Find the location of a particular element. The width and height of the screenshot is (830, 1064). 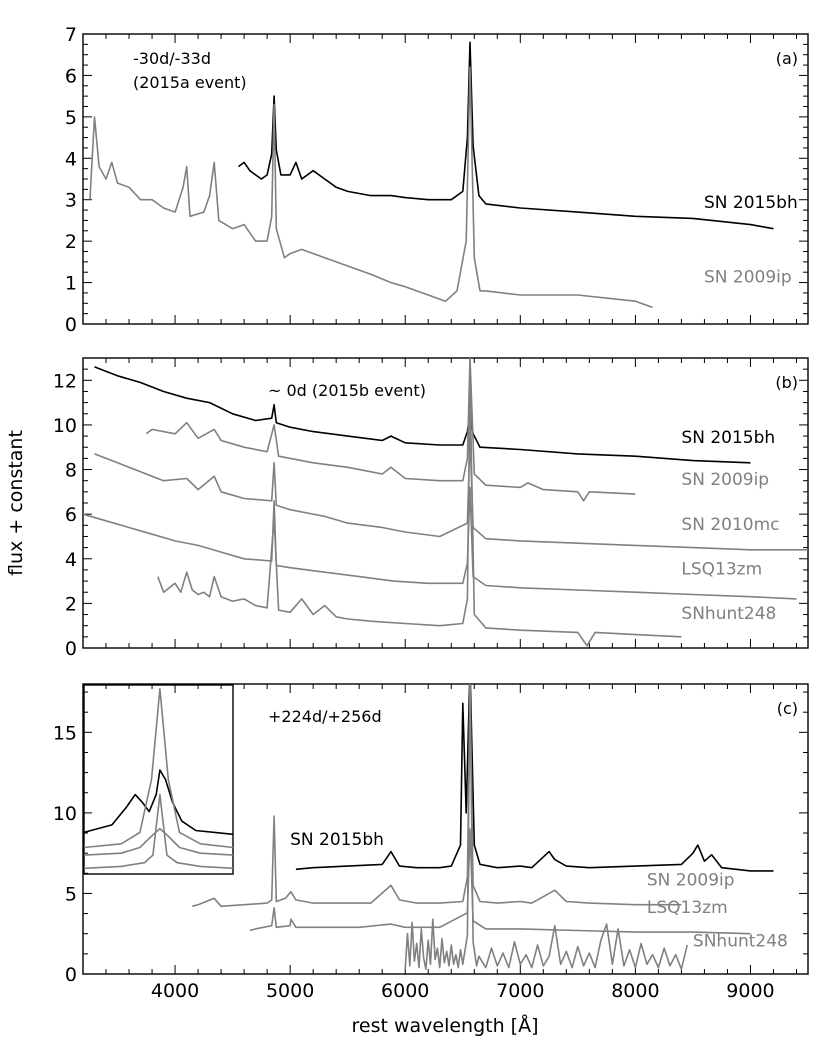

x-tick-label: 8000 is located at coordinates (635, 991).